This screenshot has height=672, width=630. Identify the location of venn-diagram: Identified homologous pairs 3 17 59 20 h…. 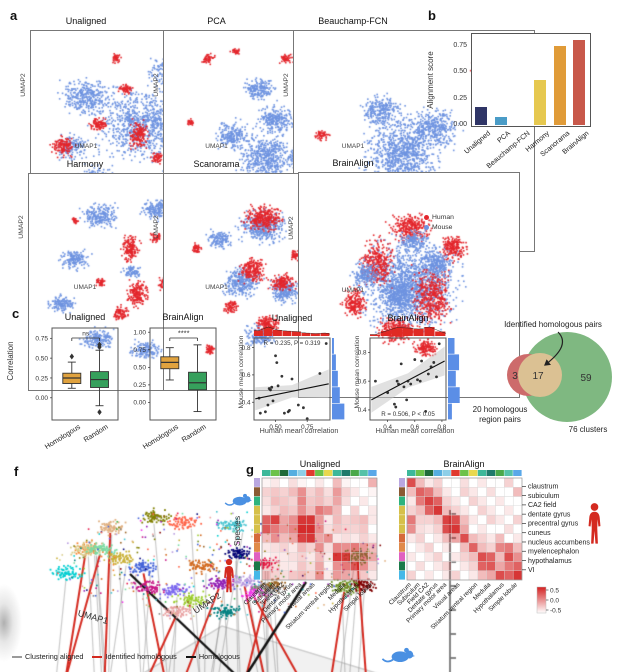
(542, 377).